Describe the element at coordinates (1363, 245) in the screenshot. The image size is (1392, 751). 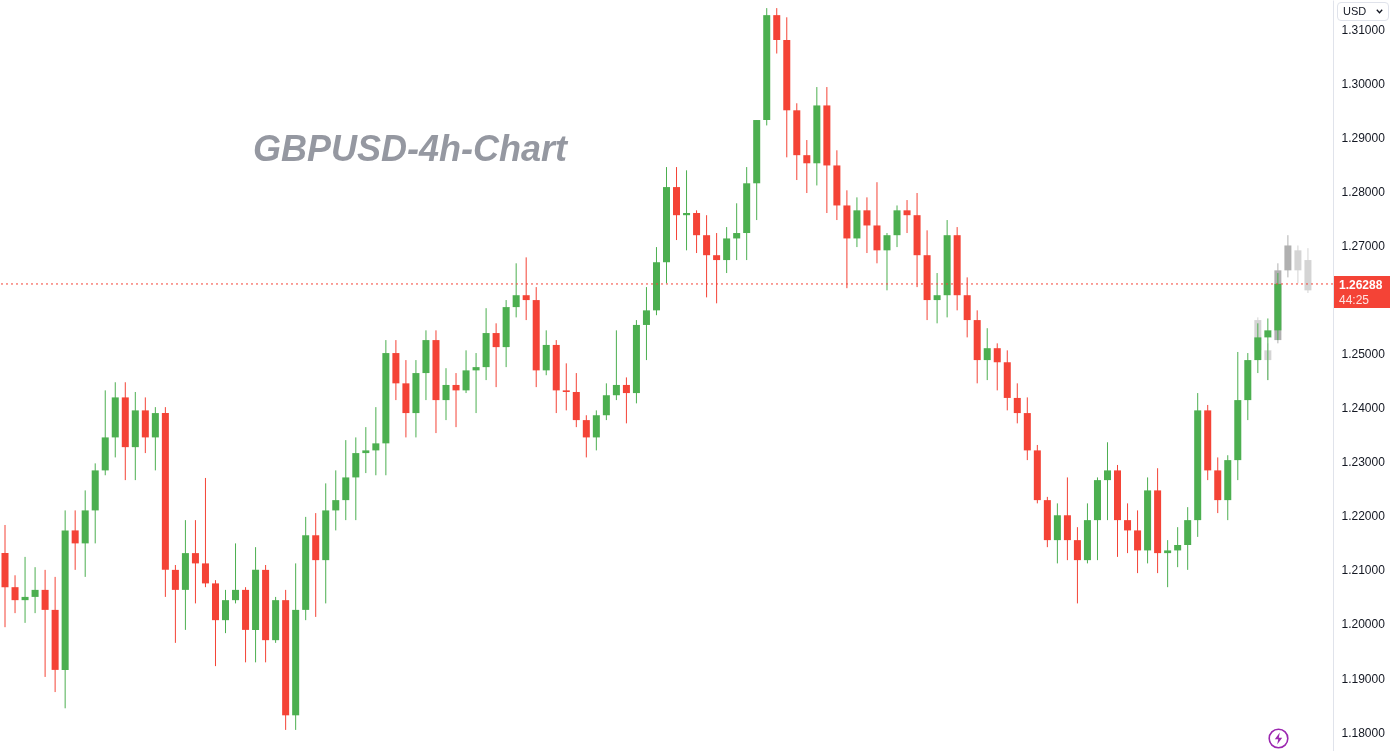
I see `y-tick-label: 1.27000` at that location.